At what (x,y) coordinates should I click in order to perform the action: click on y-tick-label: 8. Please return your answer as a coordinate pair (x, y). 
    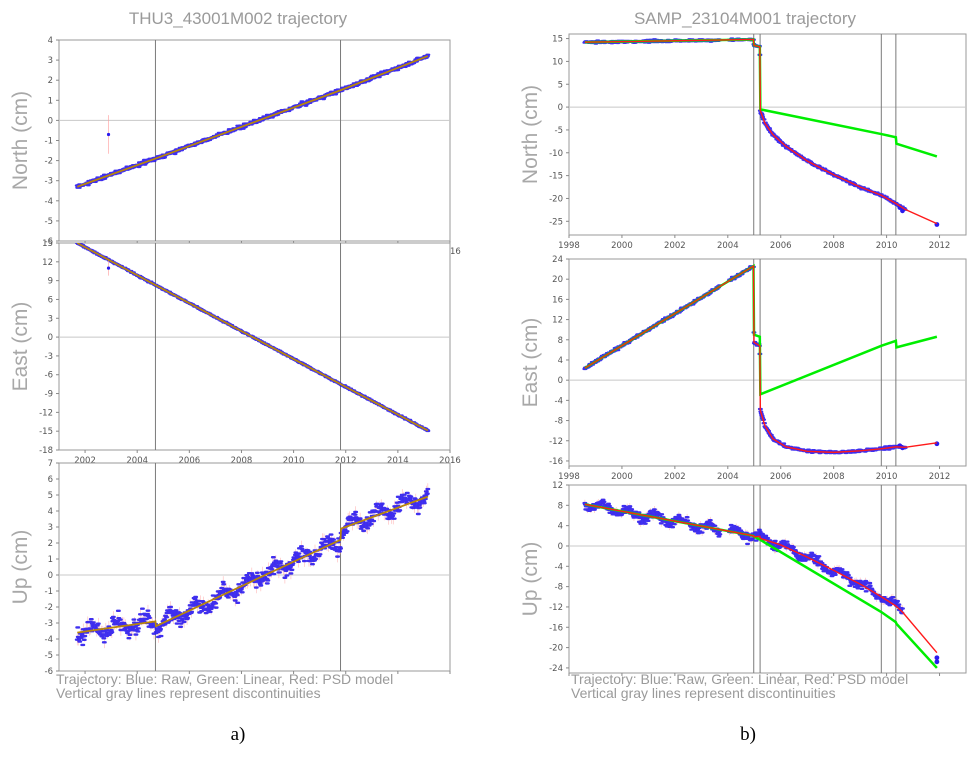
    Looking at the image, I should click on (560, 506).